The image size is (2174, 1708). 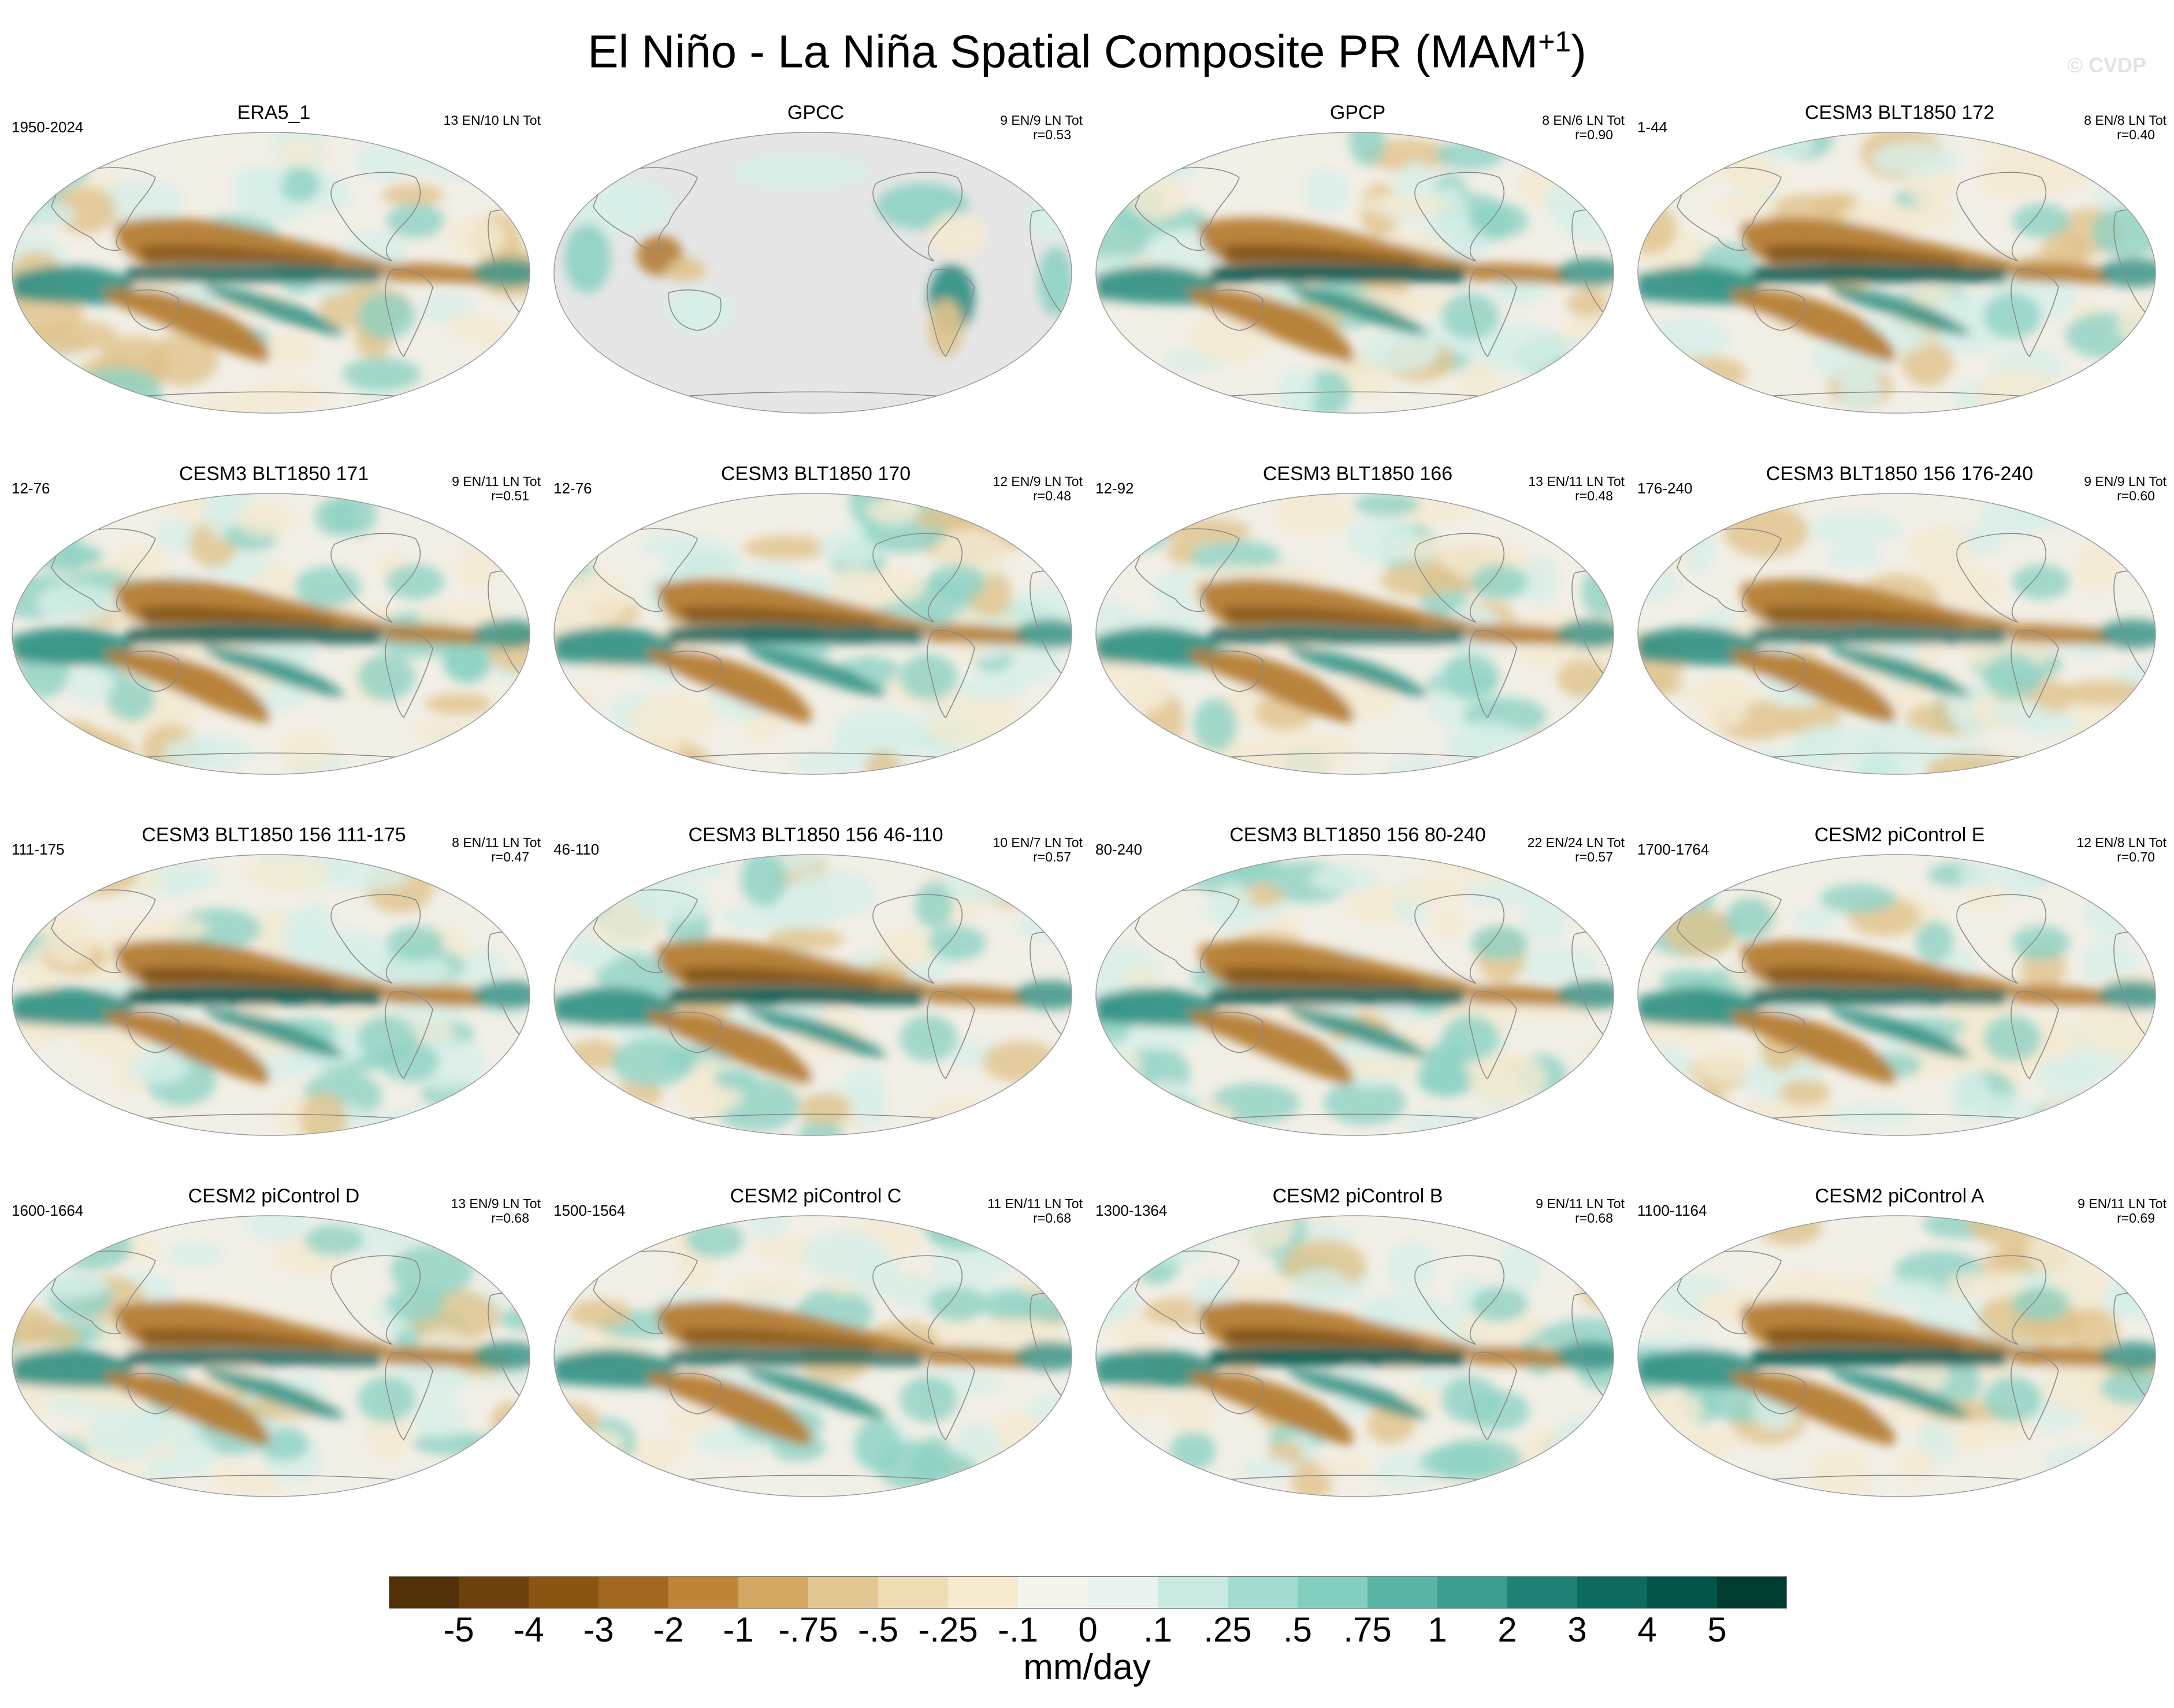 What do you see at coordinates (38, 849) in the screenshot?
I see `panel-years: 111-175` at bounding box center [38, 849].